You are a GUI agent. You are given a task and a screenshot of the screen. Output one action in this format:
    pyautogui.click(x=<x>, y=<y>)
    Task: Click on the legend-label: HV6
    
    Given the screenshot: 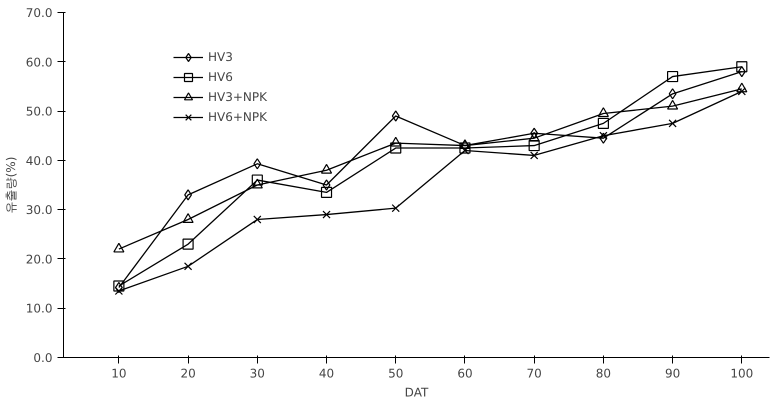 What is the action you would take?
    pyautogui.click(x=220, y=77)
    